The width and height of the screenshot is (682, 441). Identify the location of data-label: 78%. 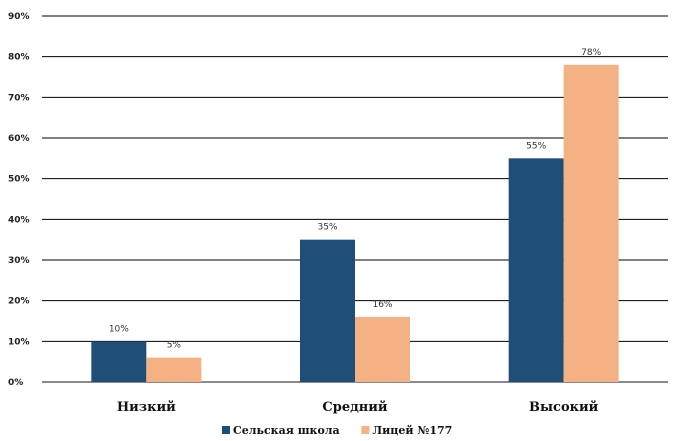
(591, 53).